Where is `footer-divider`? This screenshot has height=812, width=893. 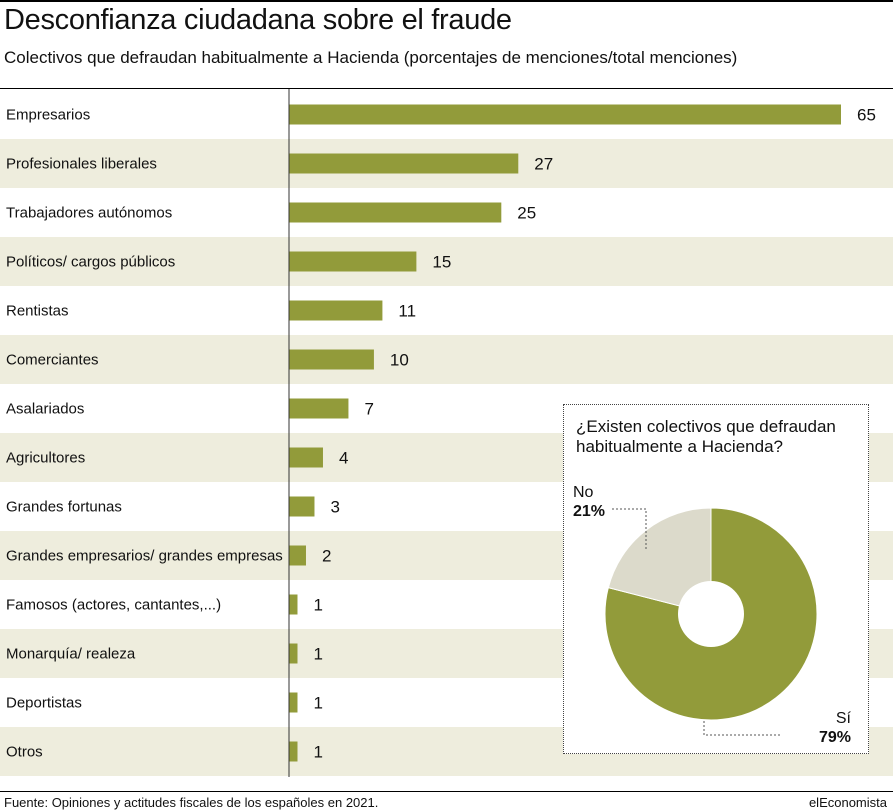 footer-divider is located at coordinates (446, 791).